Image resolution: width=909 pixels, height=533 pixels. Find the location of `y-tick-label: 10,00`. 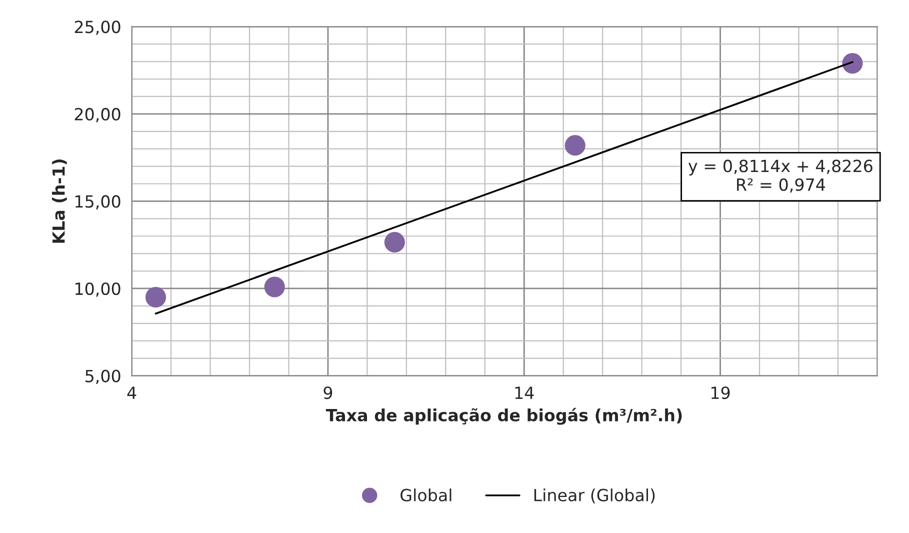

y-tick-label: 10,00 is located at coordinates (98, 289).